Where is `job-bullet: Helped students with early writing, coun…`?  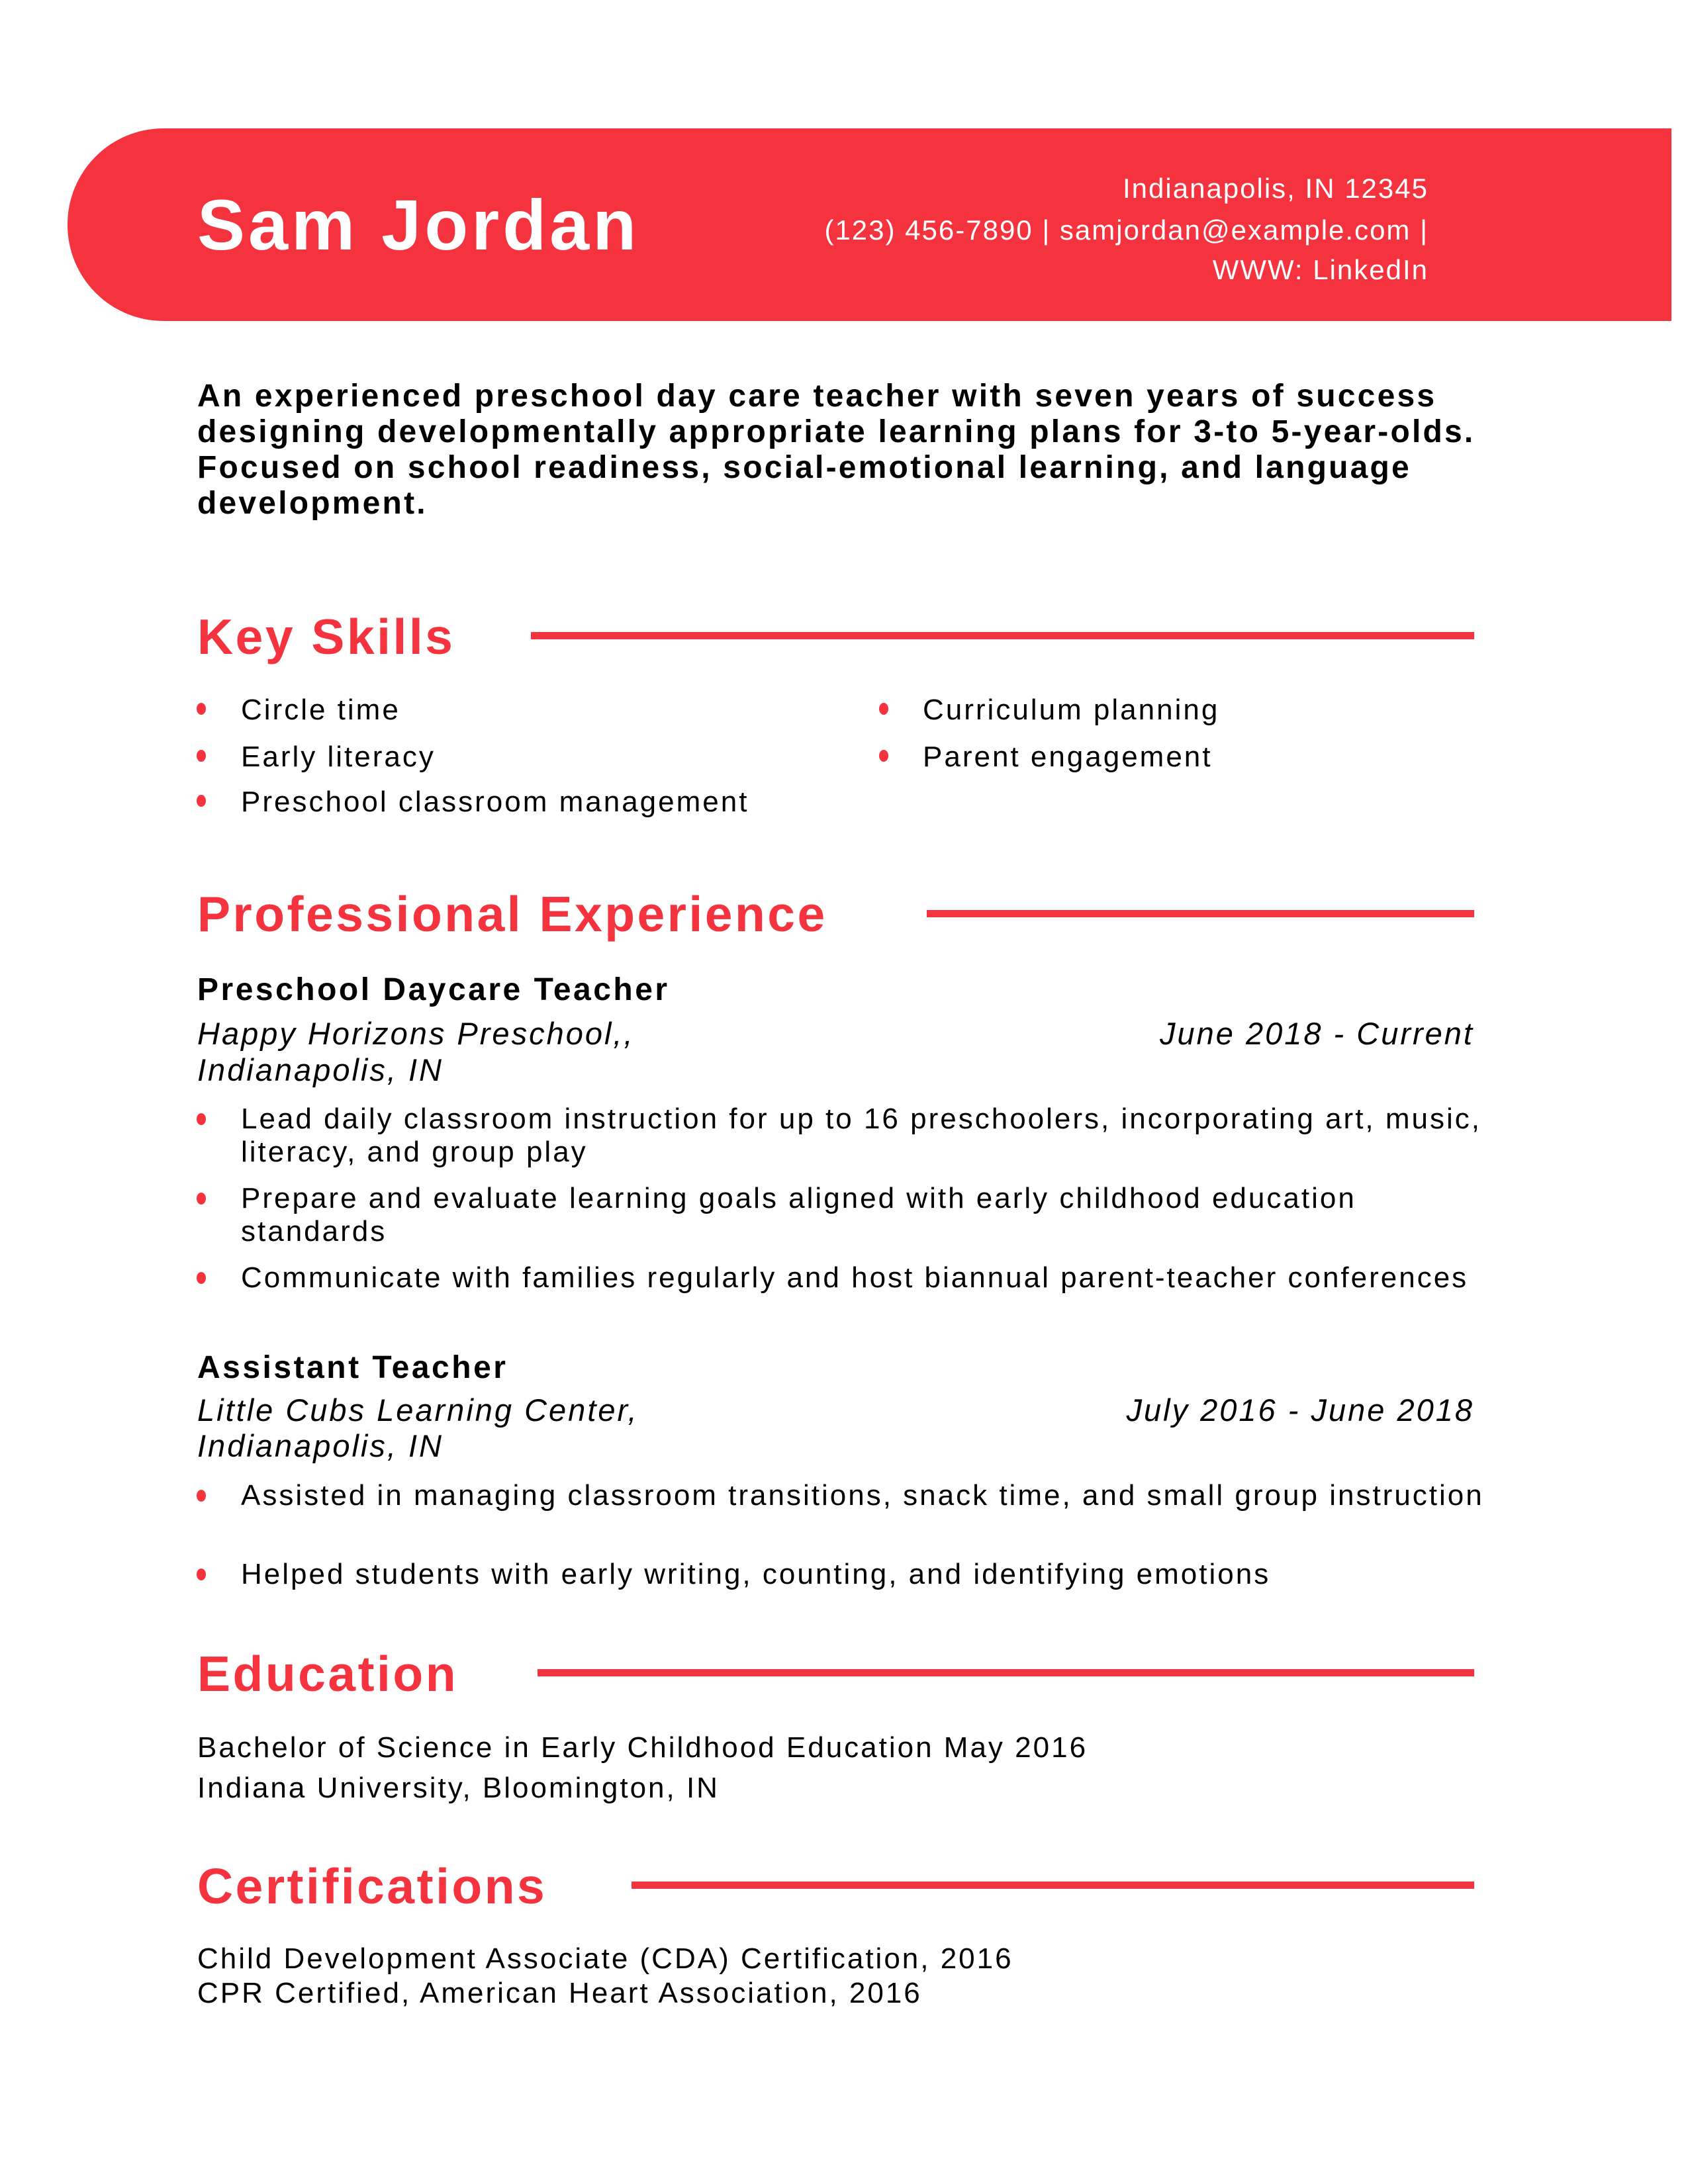 job-bullet: Helped students with early writing, coun… is located at coordinates (756, 1574).